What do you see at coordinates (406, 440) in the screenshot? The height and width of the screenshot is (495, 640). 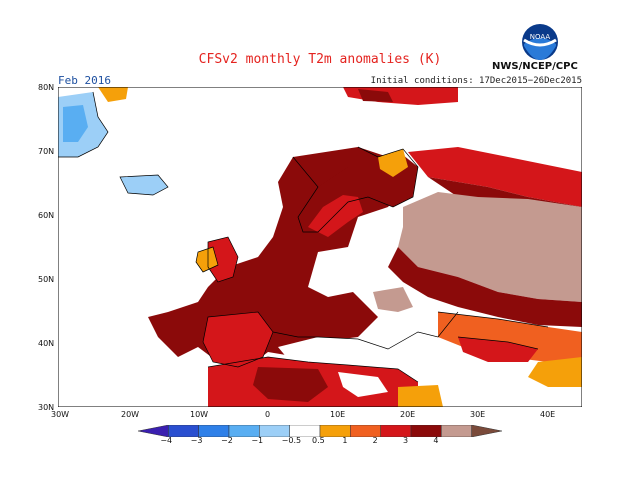 I see `colorbar-label: 3` at bounding box center [406, 440].